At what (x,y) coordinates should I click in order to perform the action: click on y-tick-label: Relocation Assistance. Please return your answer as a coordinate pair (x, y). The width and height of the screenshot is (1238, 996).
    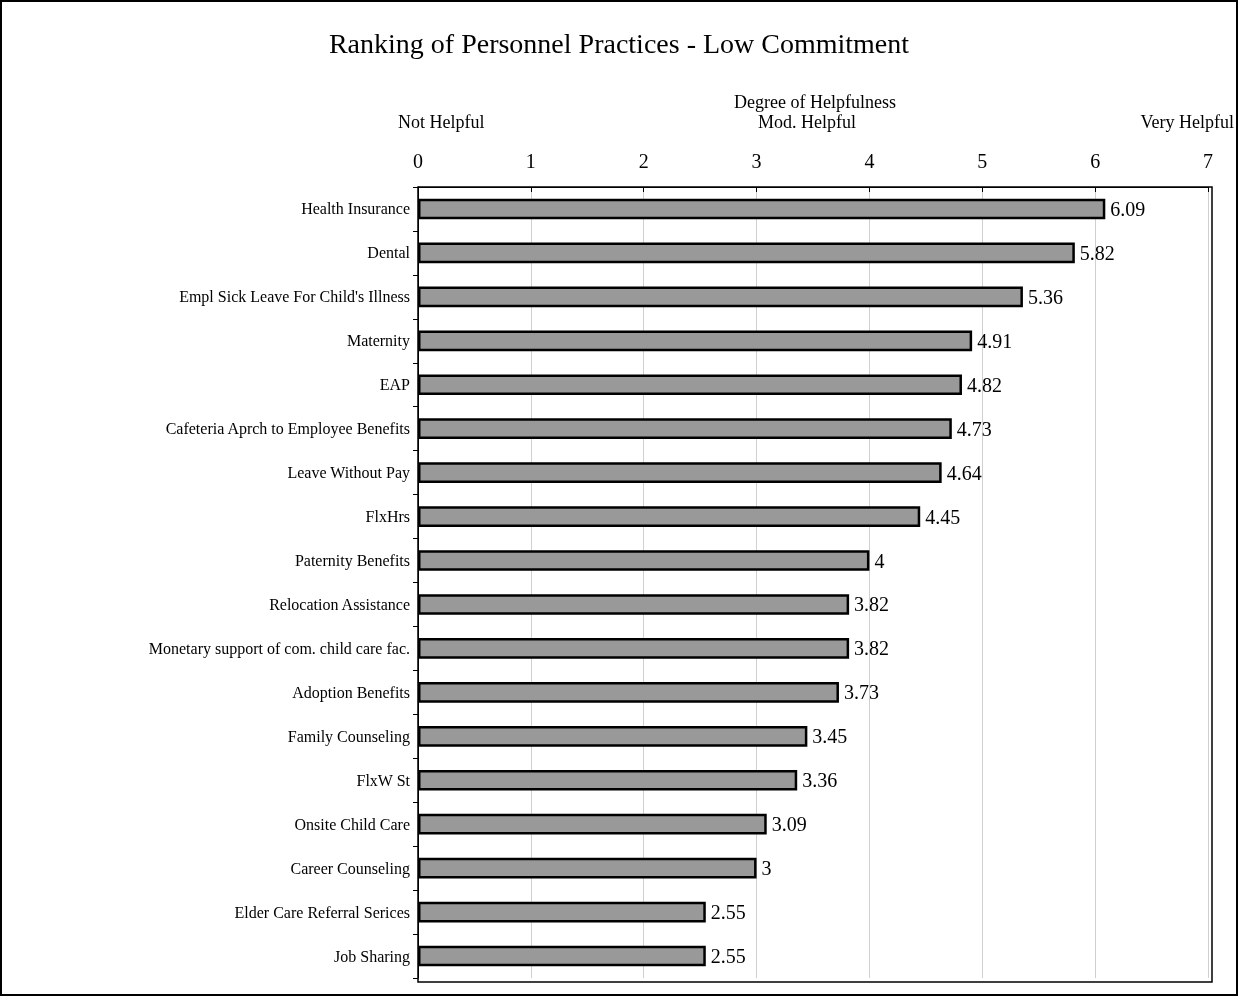
    Looking at the image, I should click on (339, 604).